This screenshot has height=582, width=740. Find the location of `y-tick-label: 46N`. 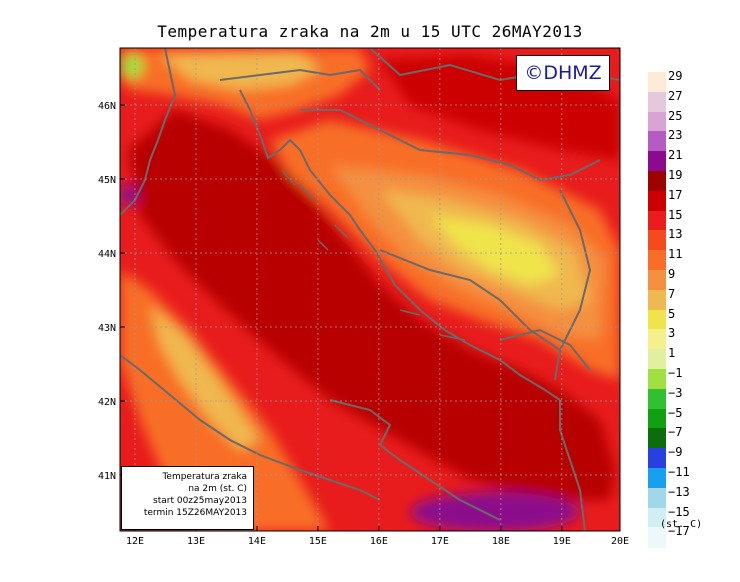

y-tick-label: 46N is located at coordinates (107, 106).